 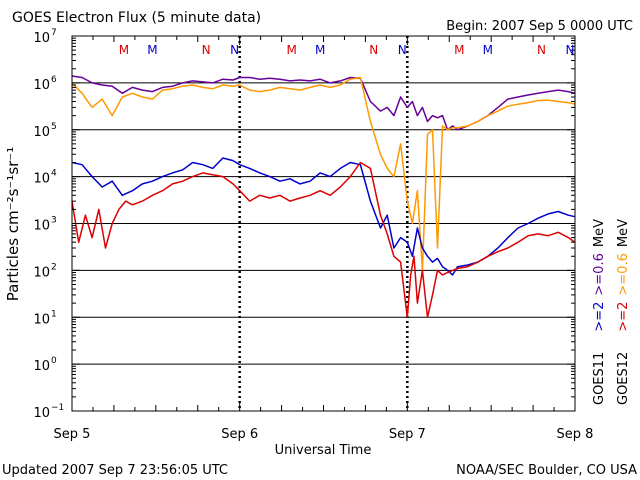 What do you see at coordinates (623, 233) in the screenshot?
I see `legend-item-GOES12-2: MeV` at bounding box center [623, 233].